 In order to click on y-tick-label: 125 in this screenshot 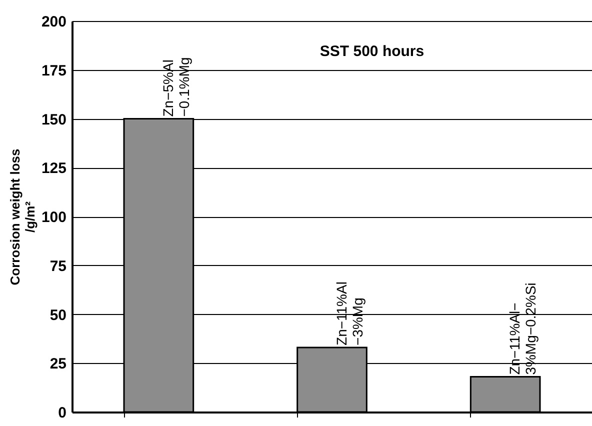, I will do `click(53, 169)`.